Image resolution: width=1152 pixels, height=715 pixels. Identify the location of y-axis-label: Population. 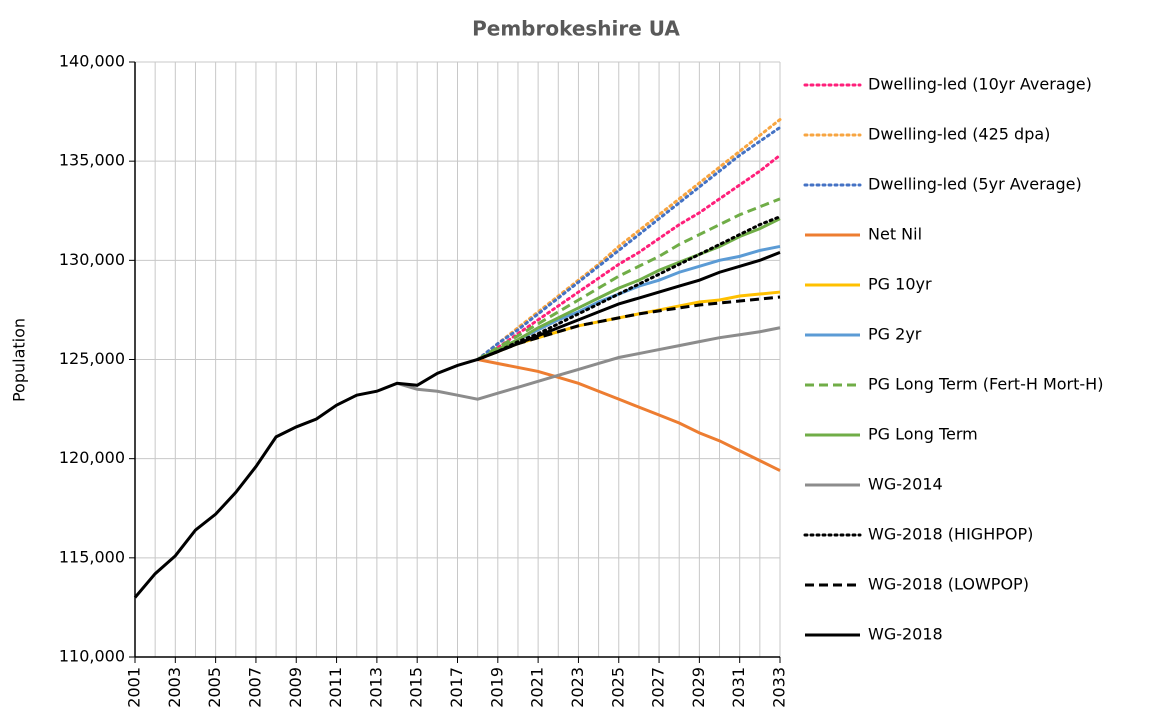
(19, 360).